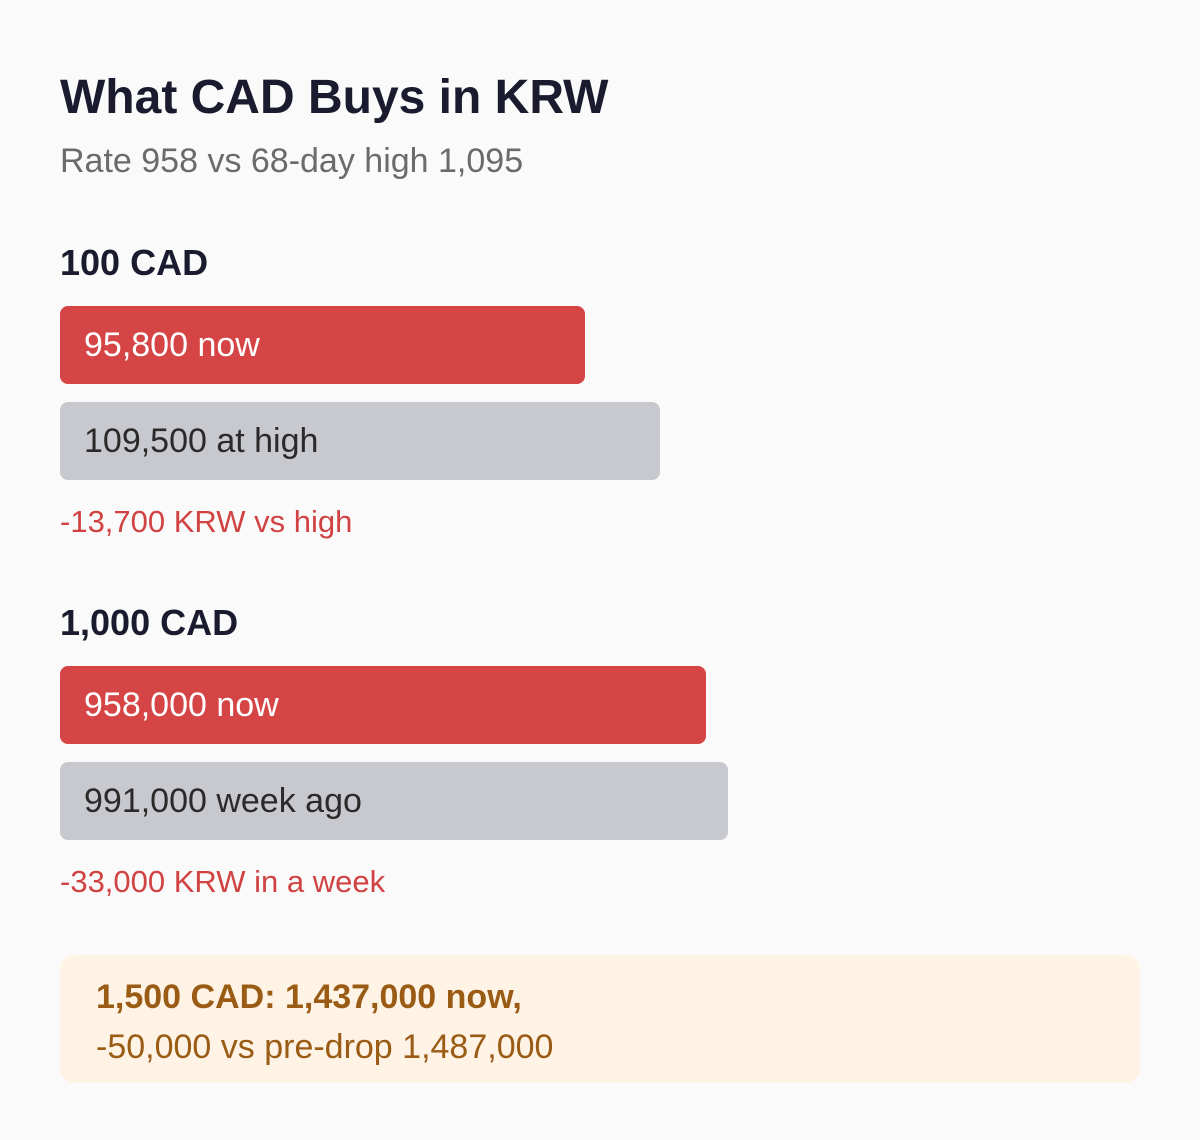 This screenshot has height=1140, width=1200. I want to click on page-subtitle: Rate 958 vs 68-day high 1,095, so click(292, 161).